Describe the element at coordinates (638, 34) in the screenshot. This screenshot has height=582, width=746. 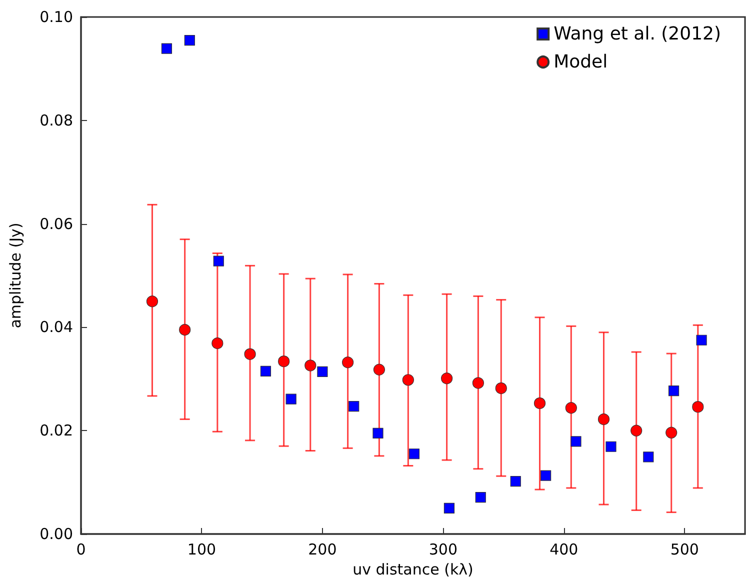
I see `legend-label: Wang et al. (2012)` at that location.